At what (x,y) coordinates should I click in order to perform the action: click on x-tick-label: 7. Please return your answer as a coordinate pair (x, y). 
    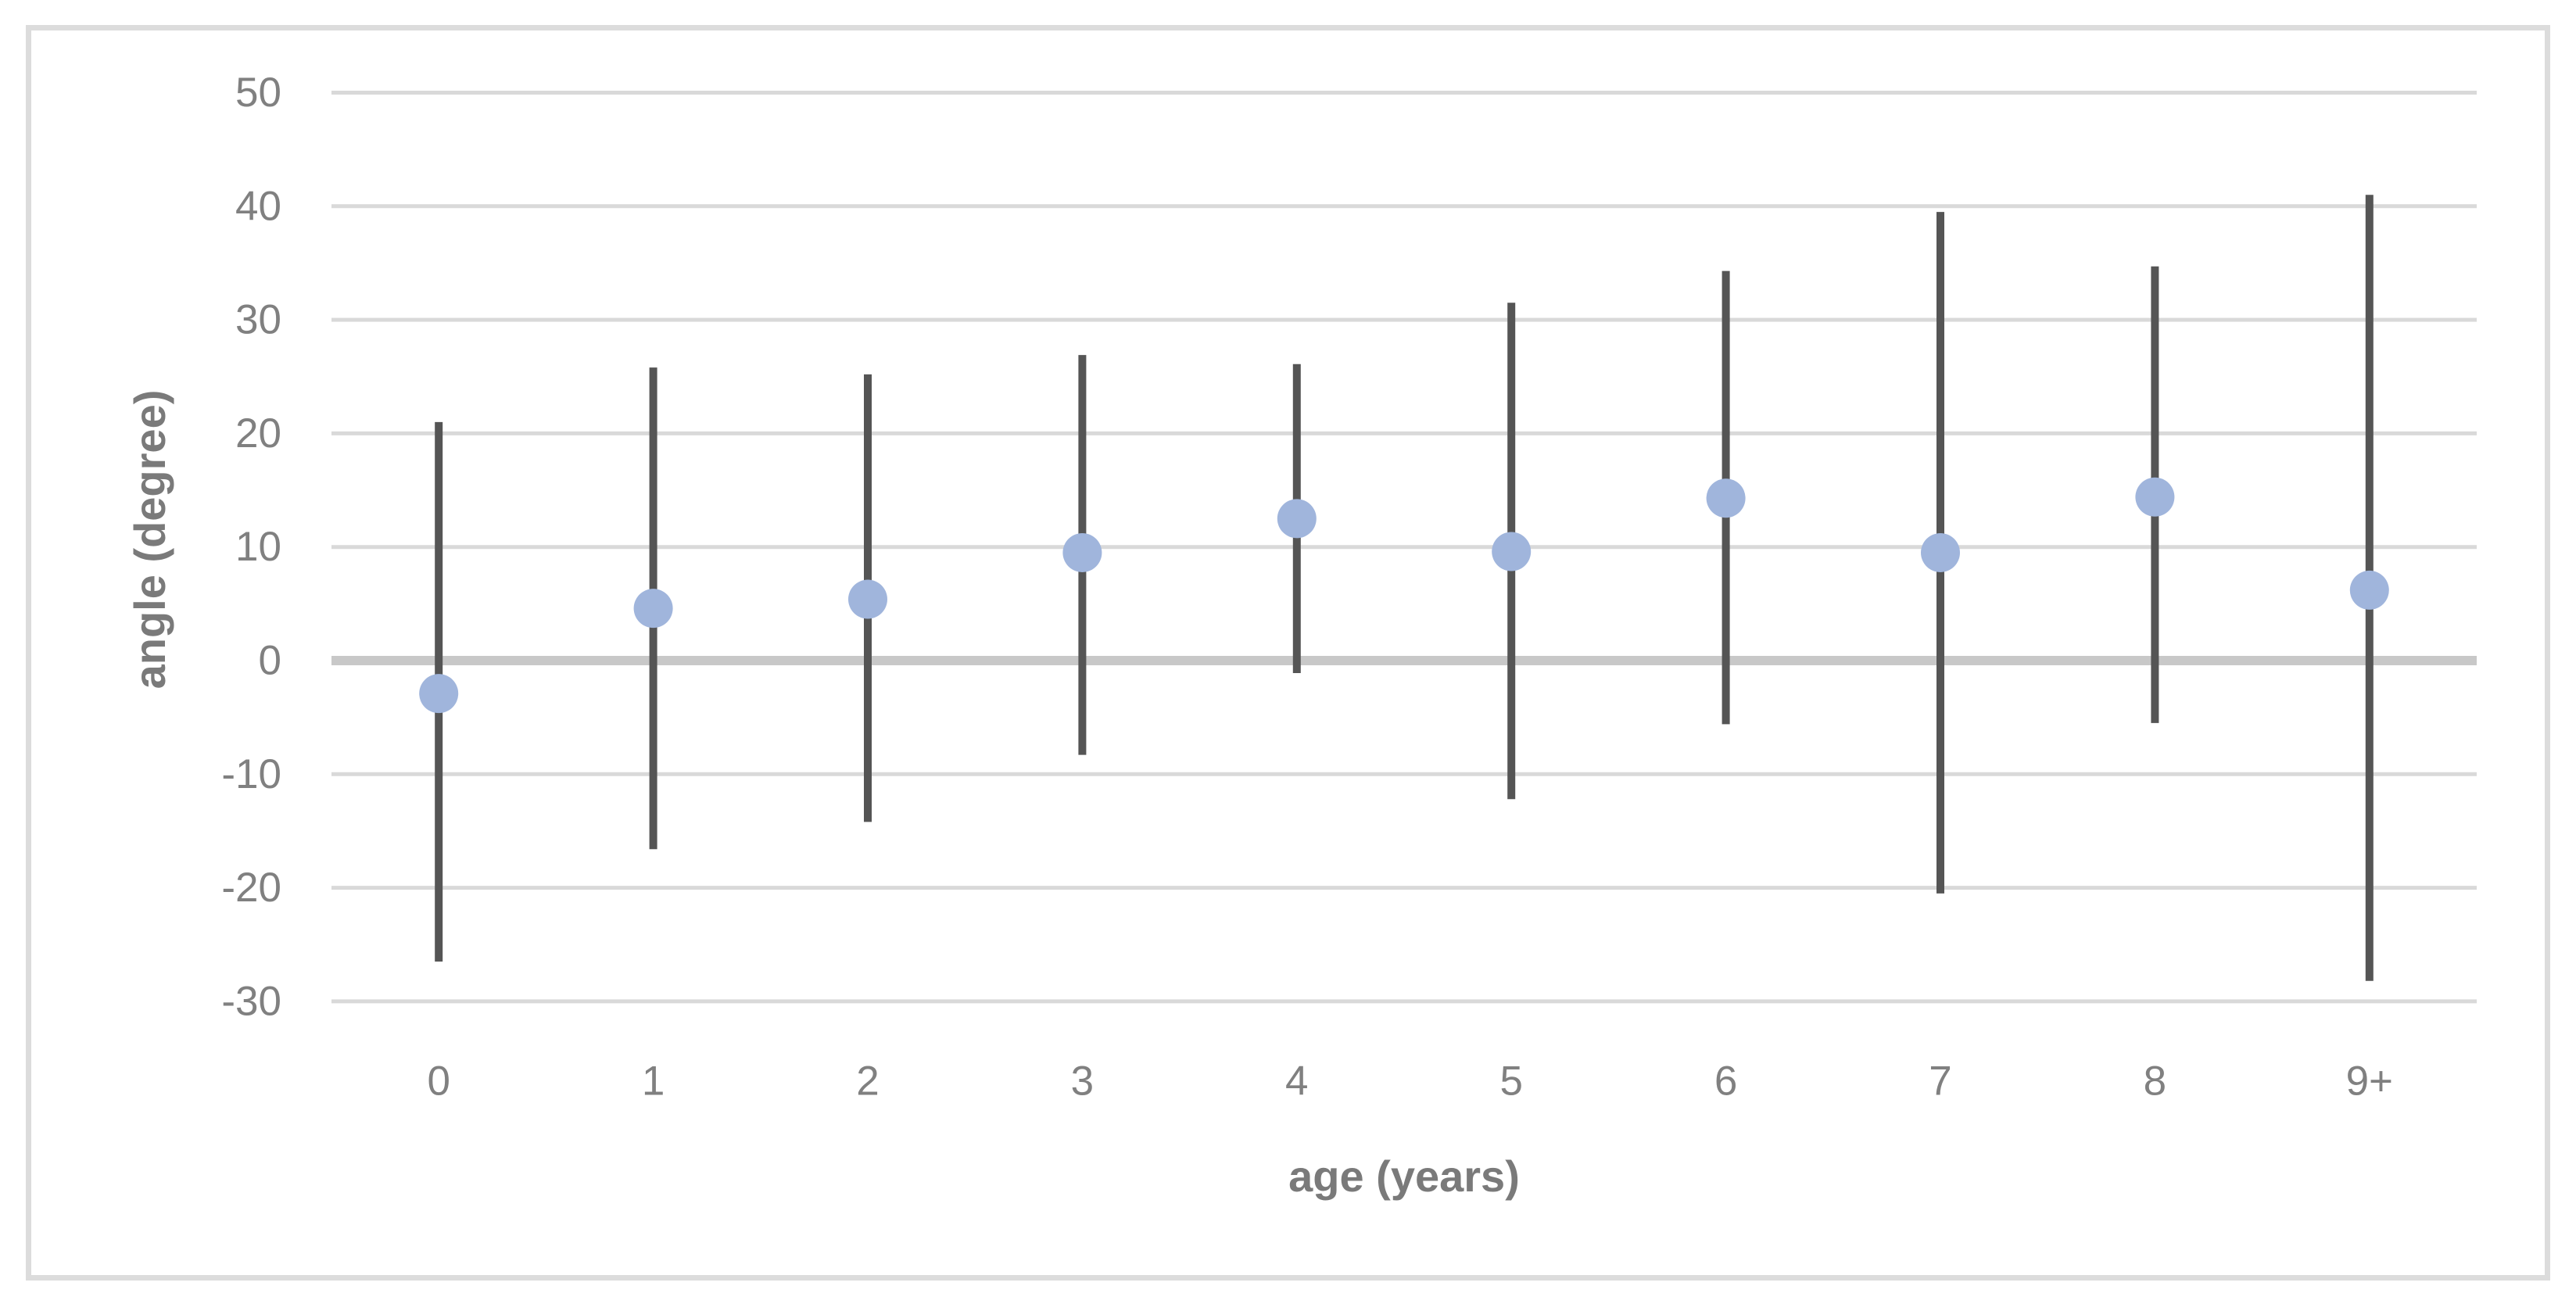
    Looking at the image, I should click on (1940, 1081).